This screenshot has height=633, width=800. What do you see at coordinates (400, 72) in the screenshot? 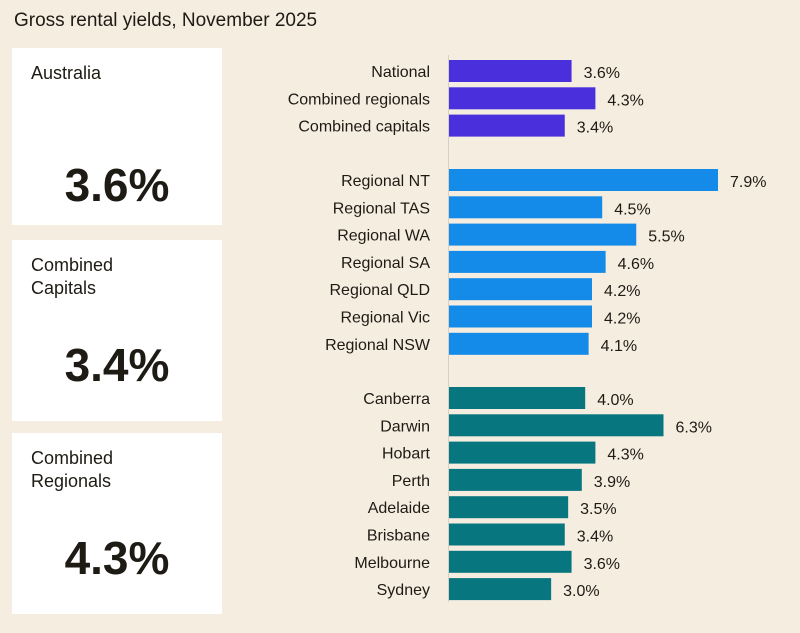
I see `category-label: National` at bounding box center [400, 72].